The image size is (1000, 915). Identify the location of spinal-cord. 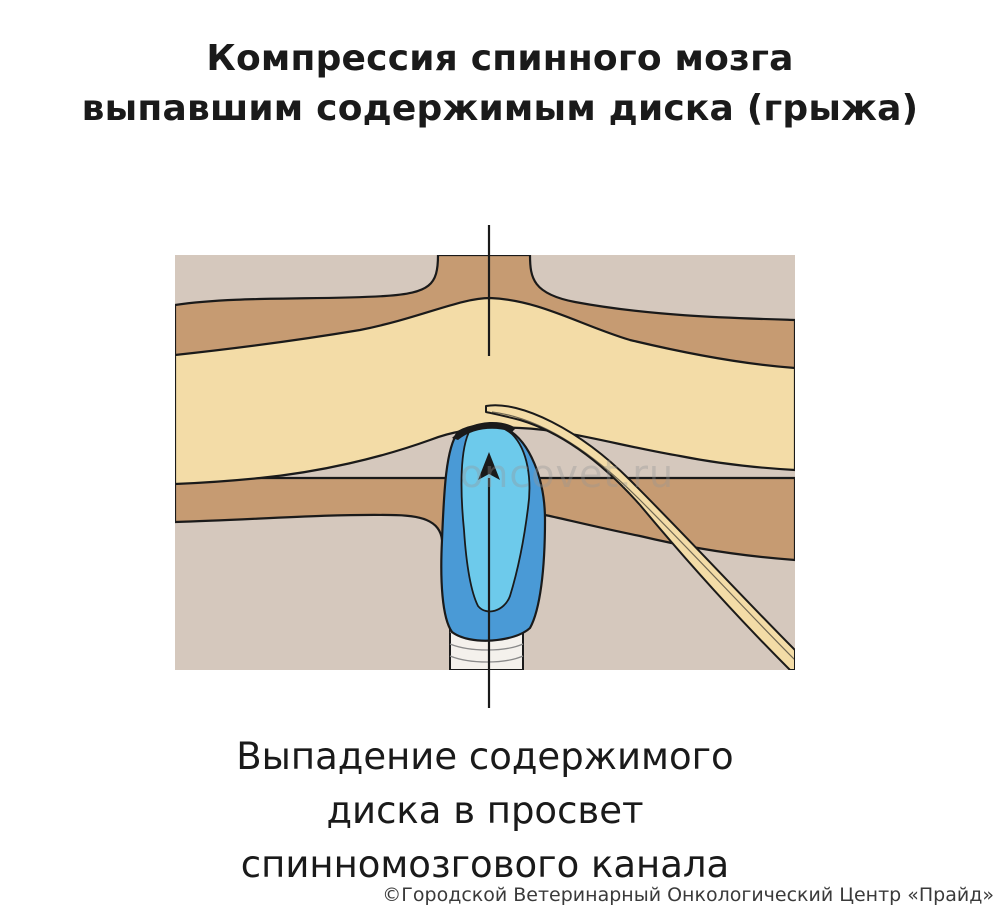
(485, 391).